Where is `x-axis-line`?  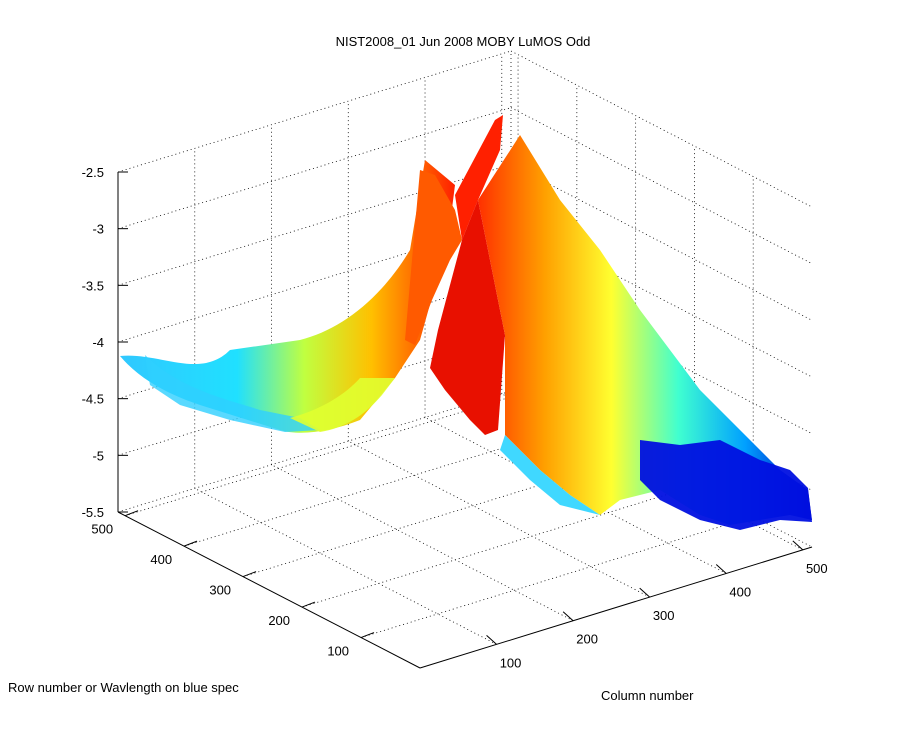 x-axis-line is located at coordinates (616, 607).